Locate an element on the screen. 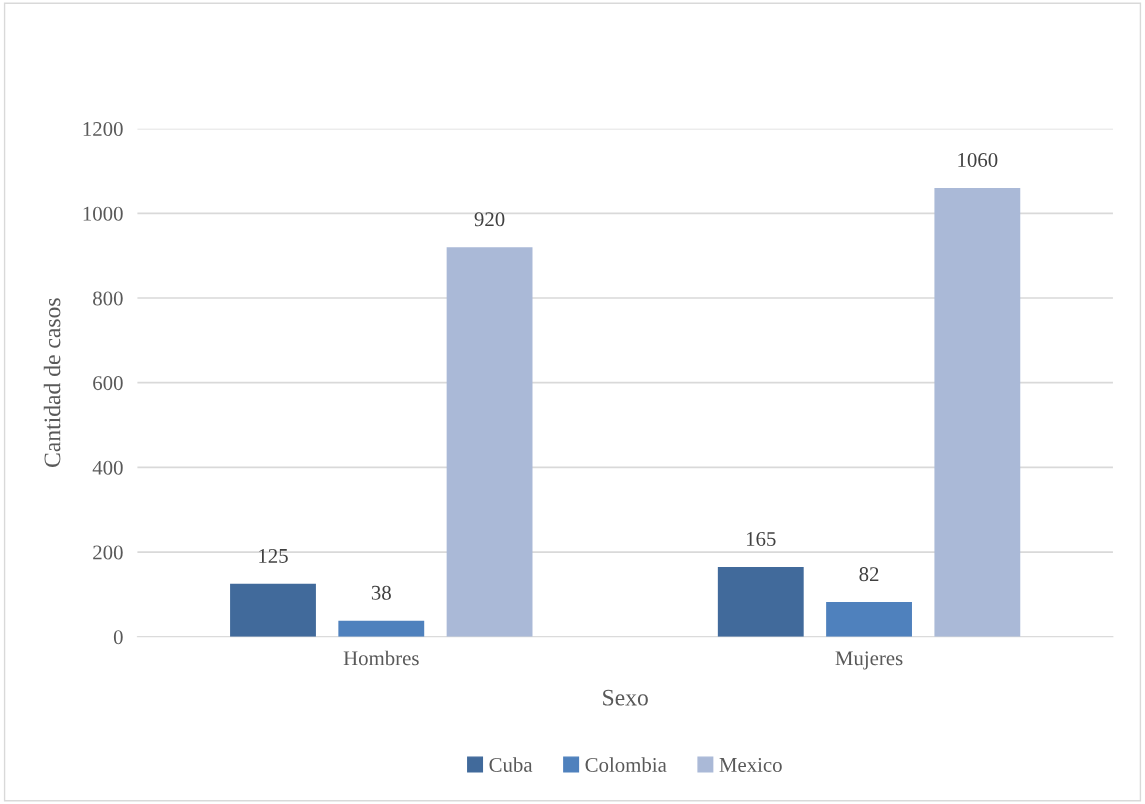 This screenshot has height=804, width=1145. data-label: 1060 is located at coordinates (978, 160).